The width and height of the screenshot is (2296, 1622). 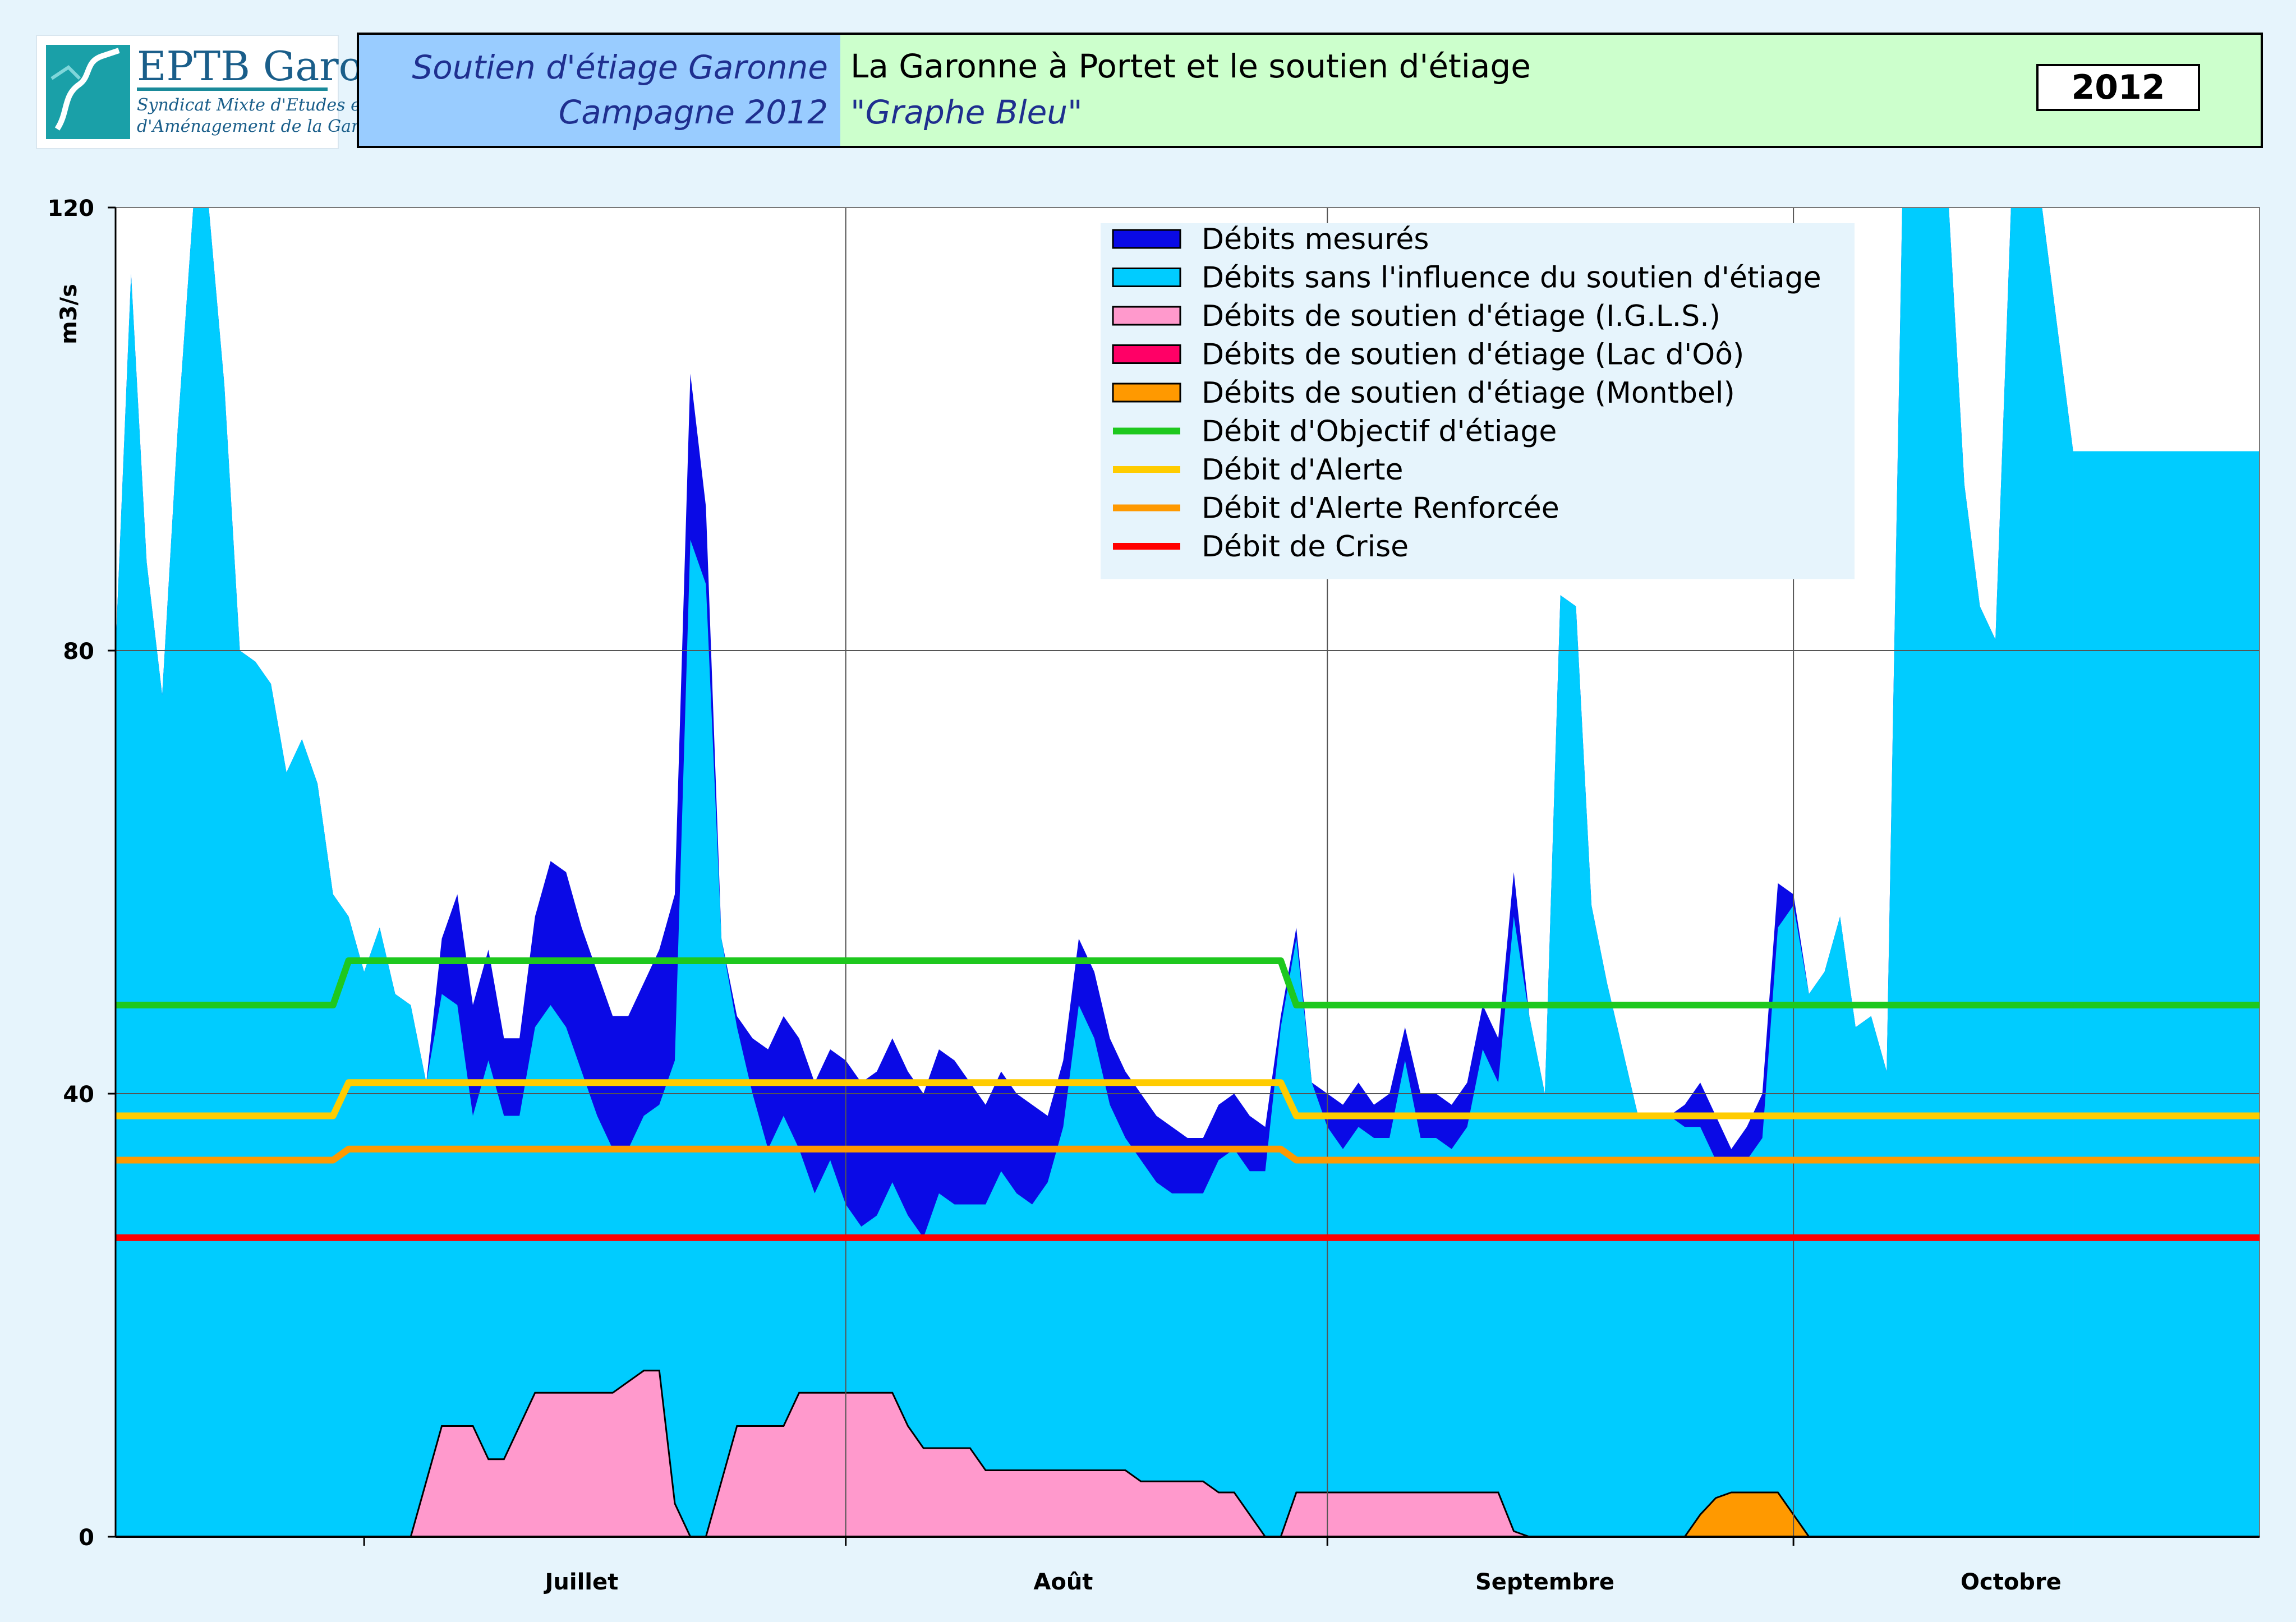 I want to click on y-tick-label: 80, so click(x=78, y=652).